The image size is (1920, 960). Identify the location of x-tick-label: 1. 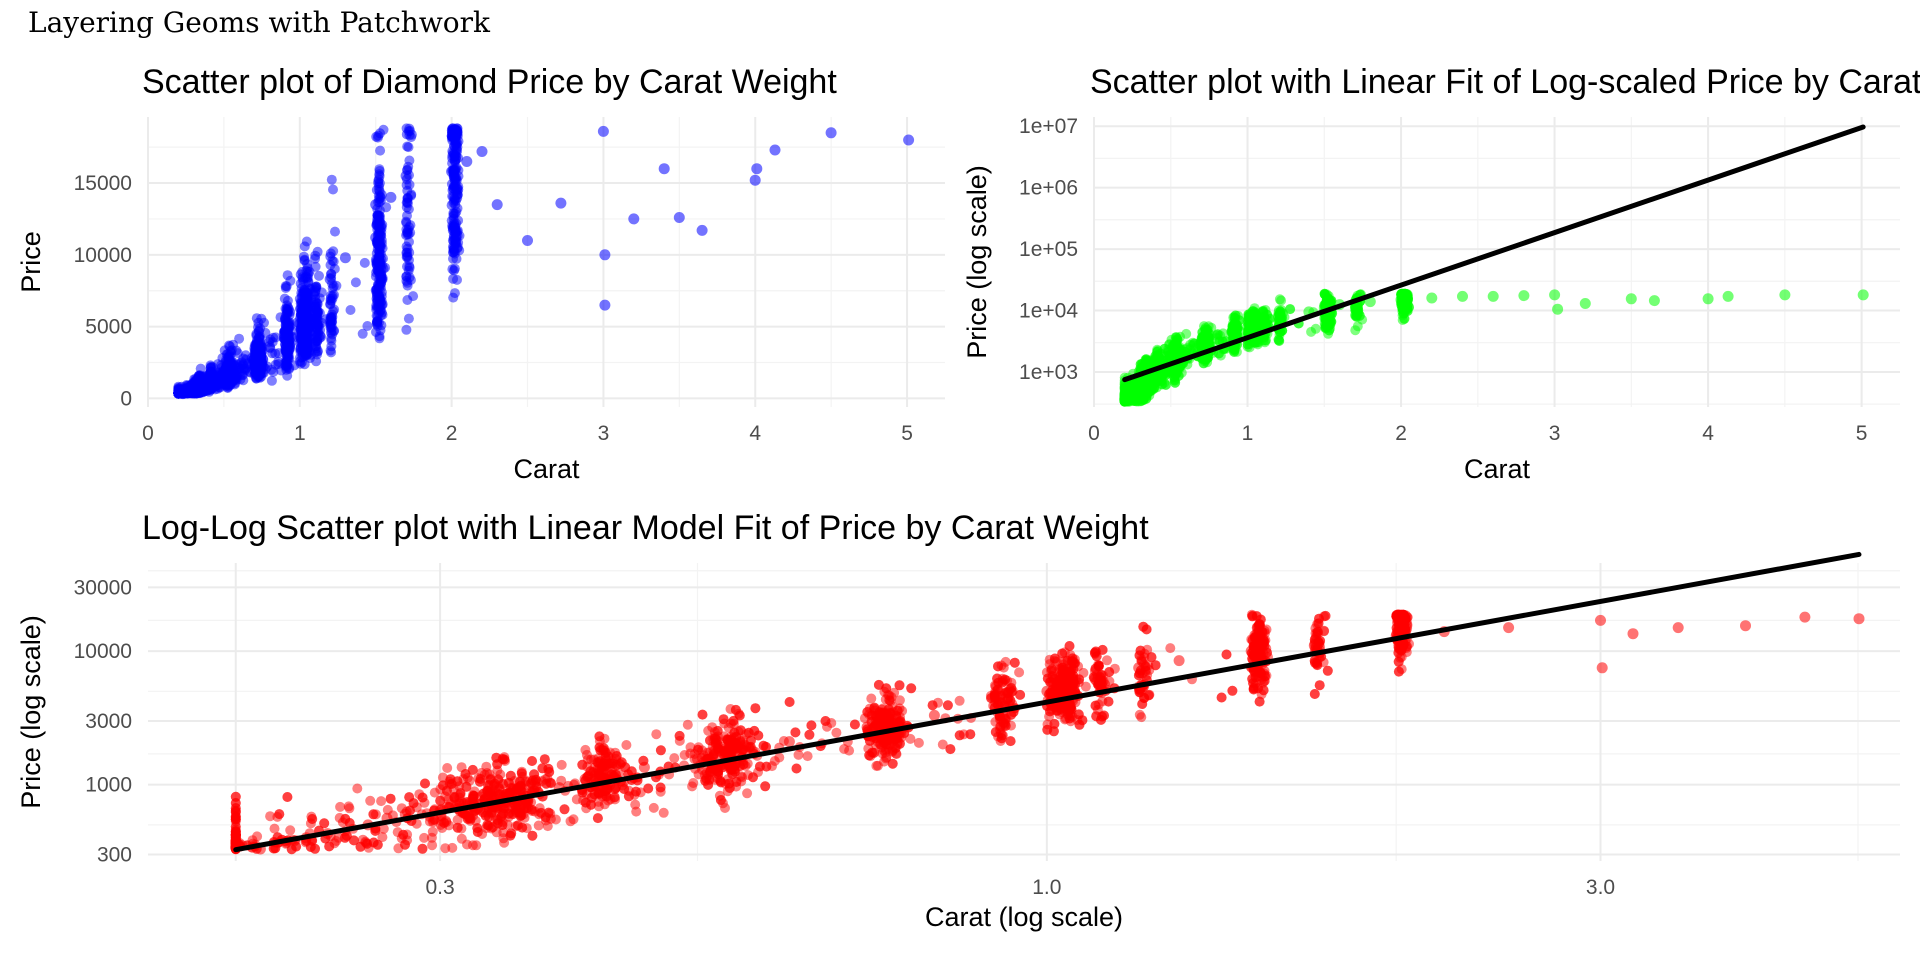
(300, 433).